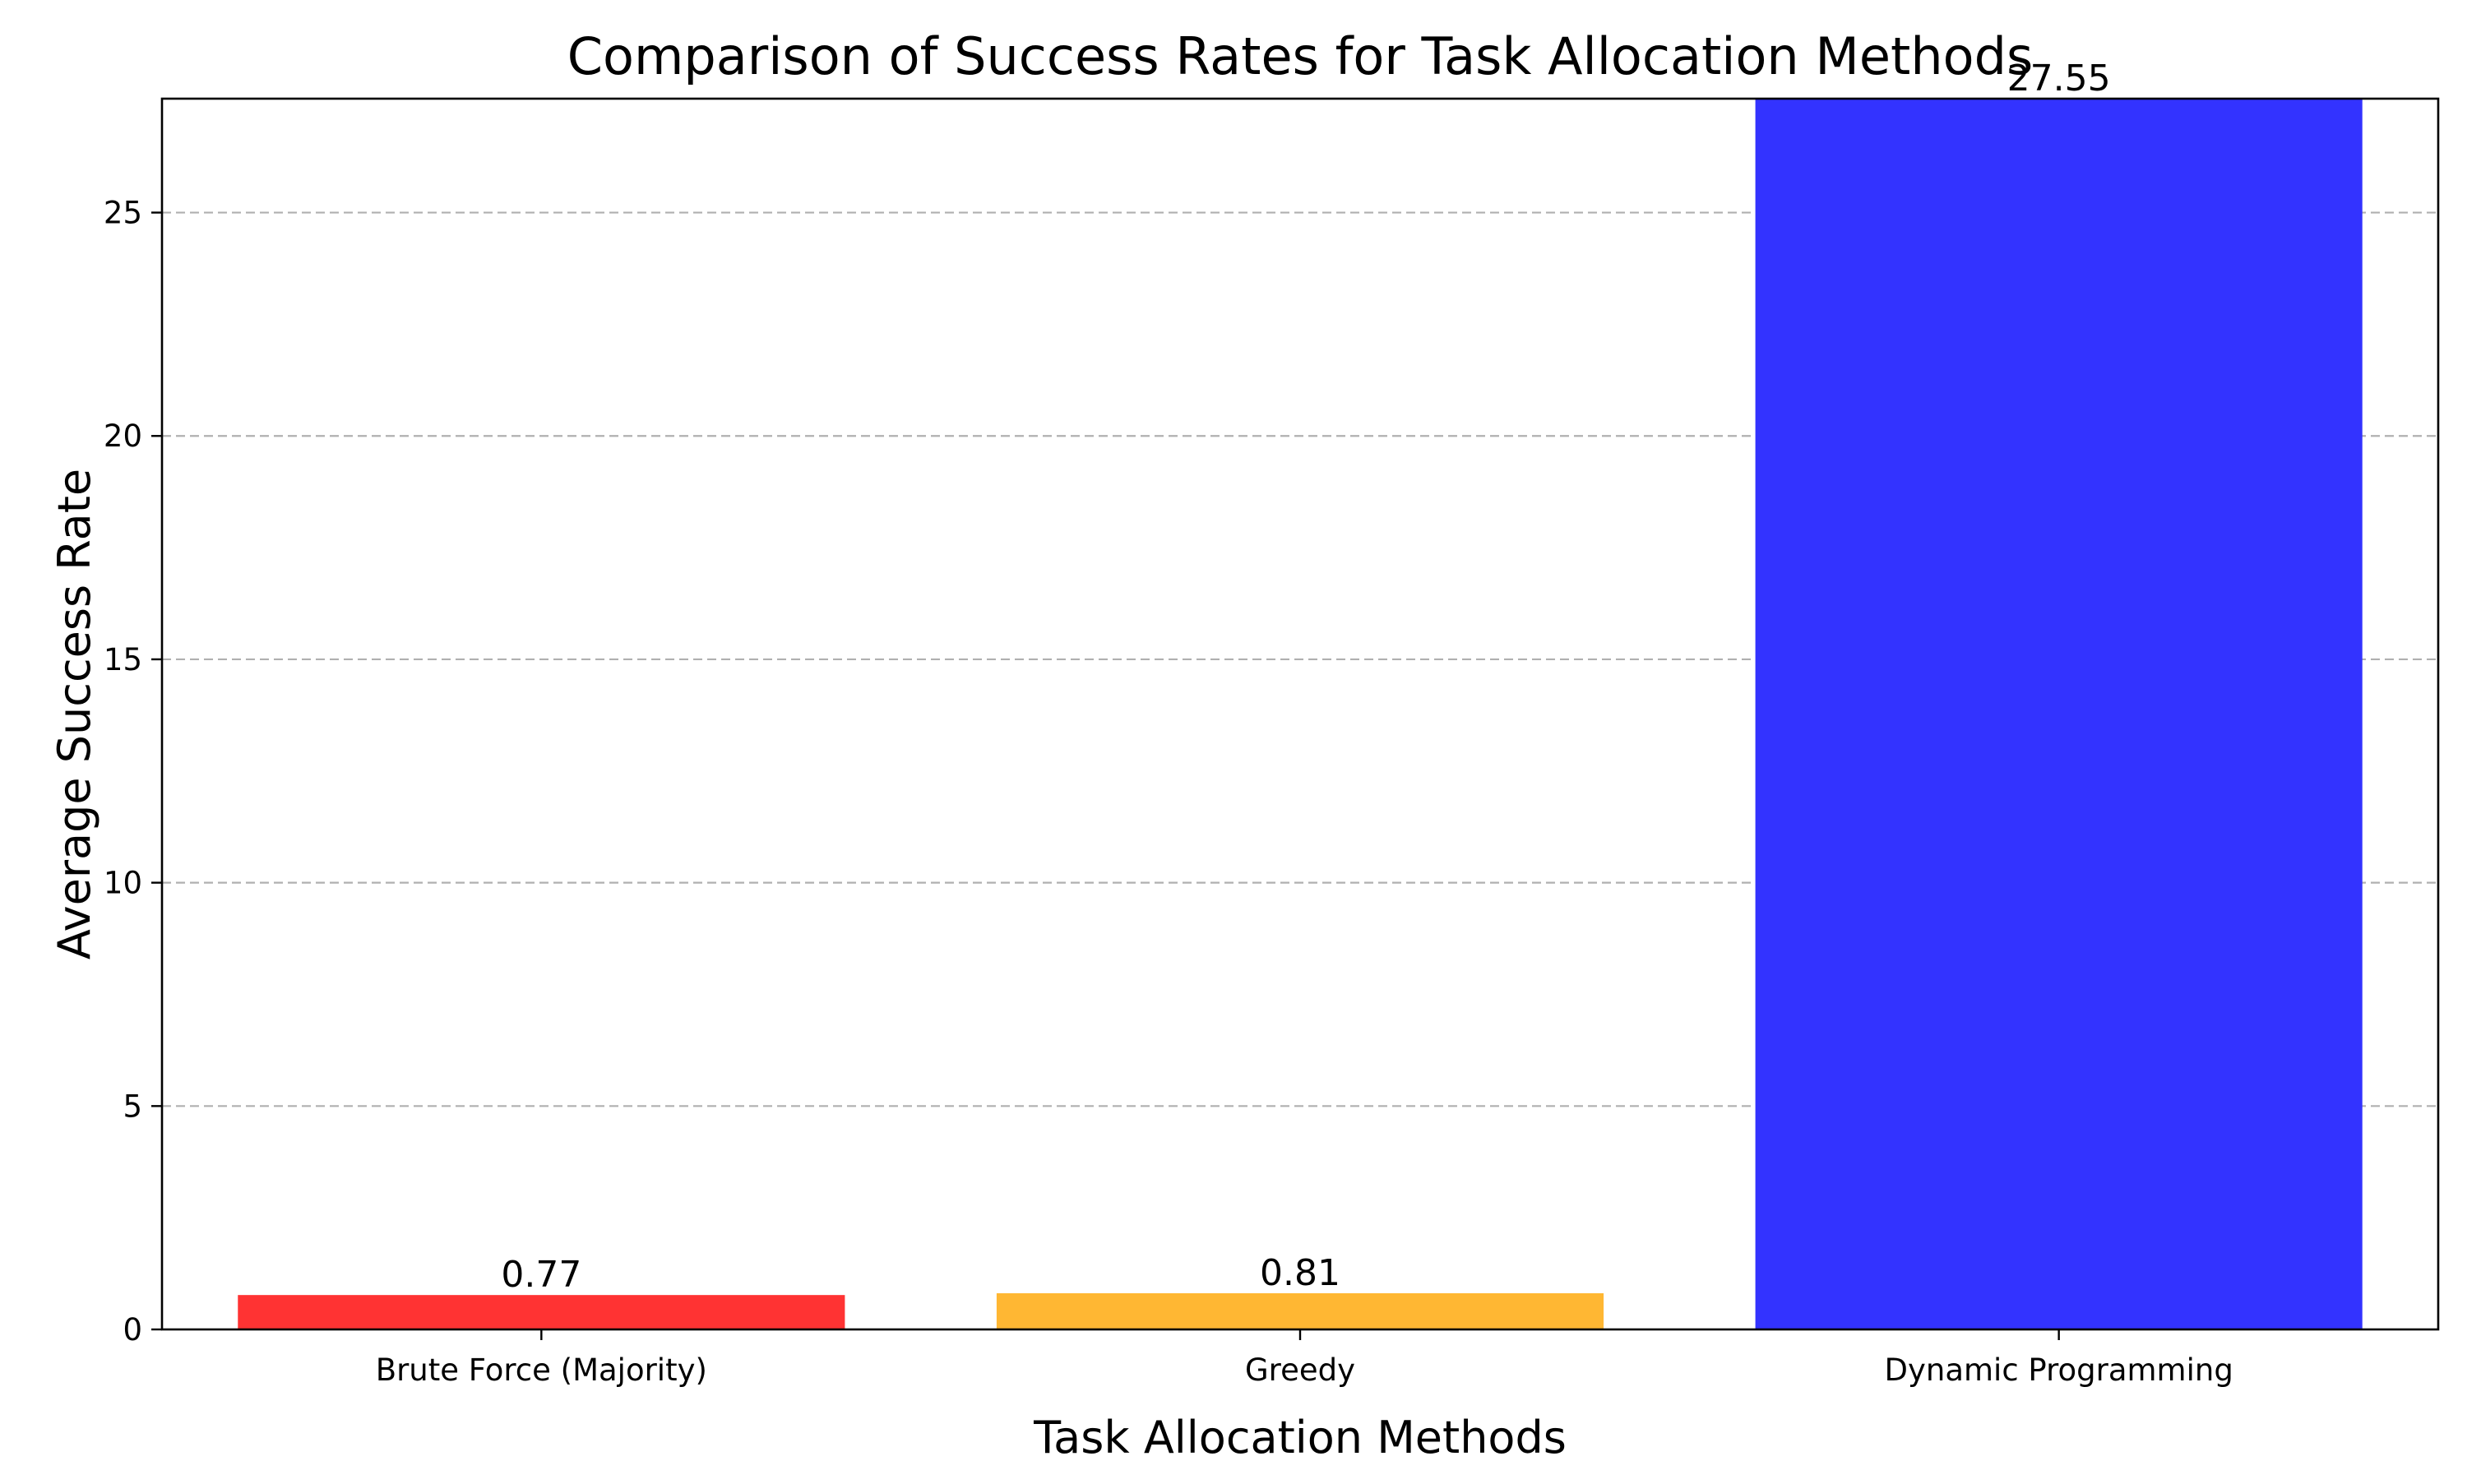 The image size is (2467, 1484). I want to click on y-tick-label: 5, so click(132, 1107).